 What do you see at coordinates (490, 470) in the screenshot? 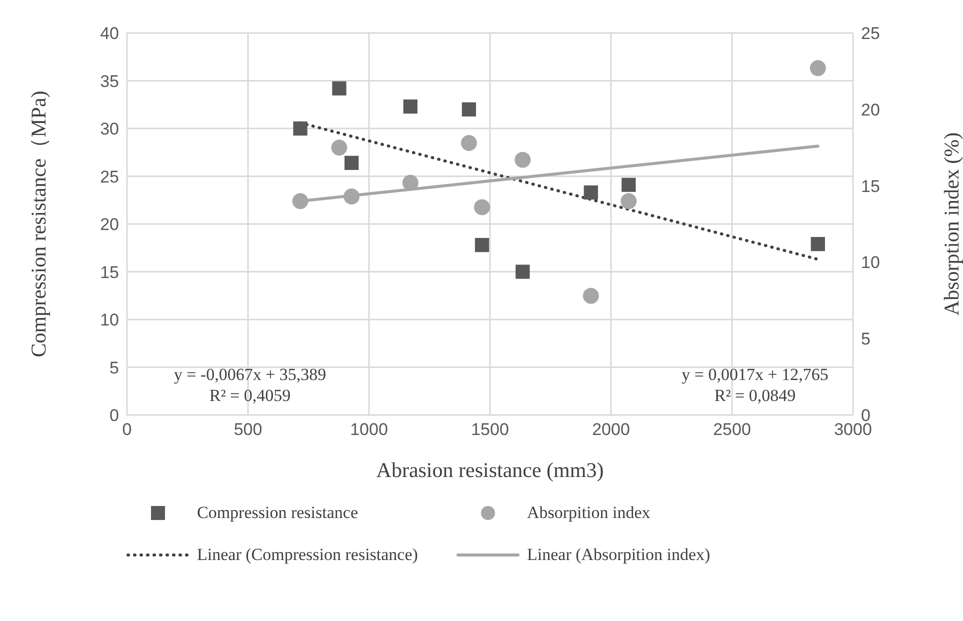
I see `x-axis-title: Abrasion resistance (mm3)` at bounding box center [490, 470].